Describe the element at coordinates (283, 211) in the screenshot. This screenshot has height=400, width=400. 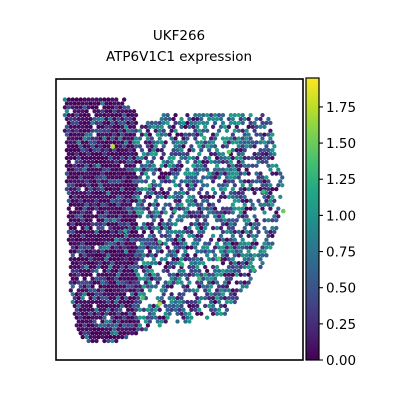
I see `spot-high-expression` at that location.